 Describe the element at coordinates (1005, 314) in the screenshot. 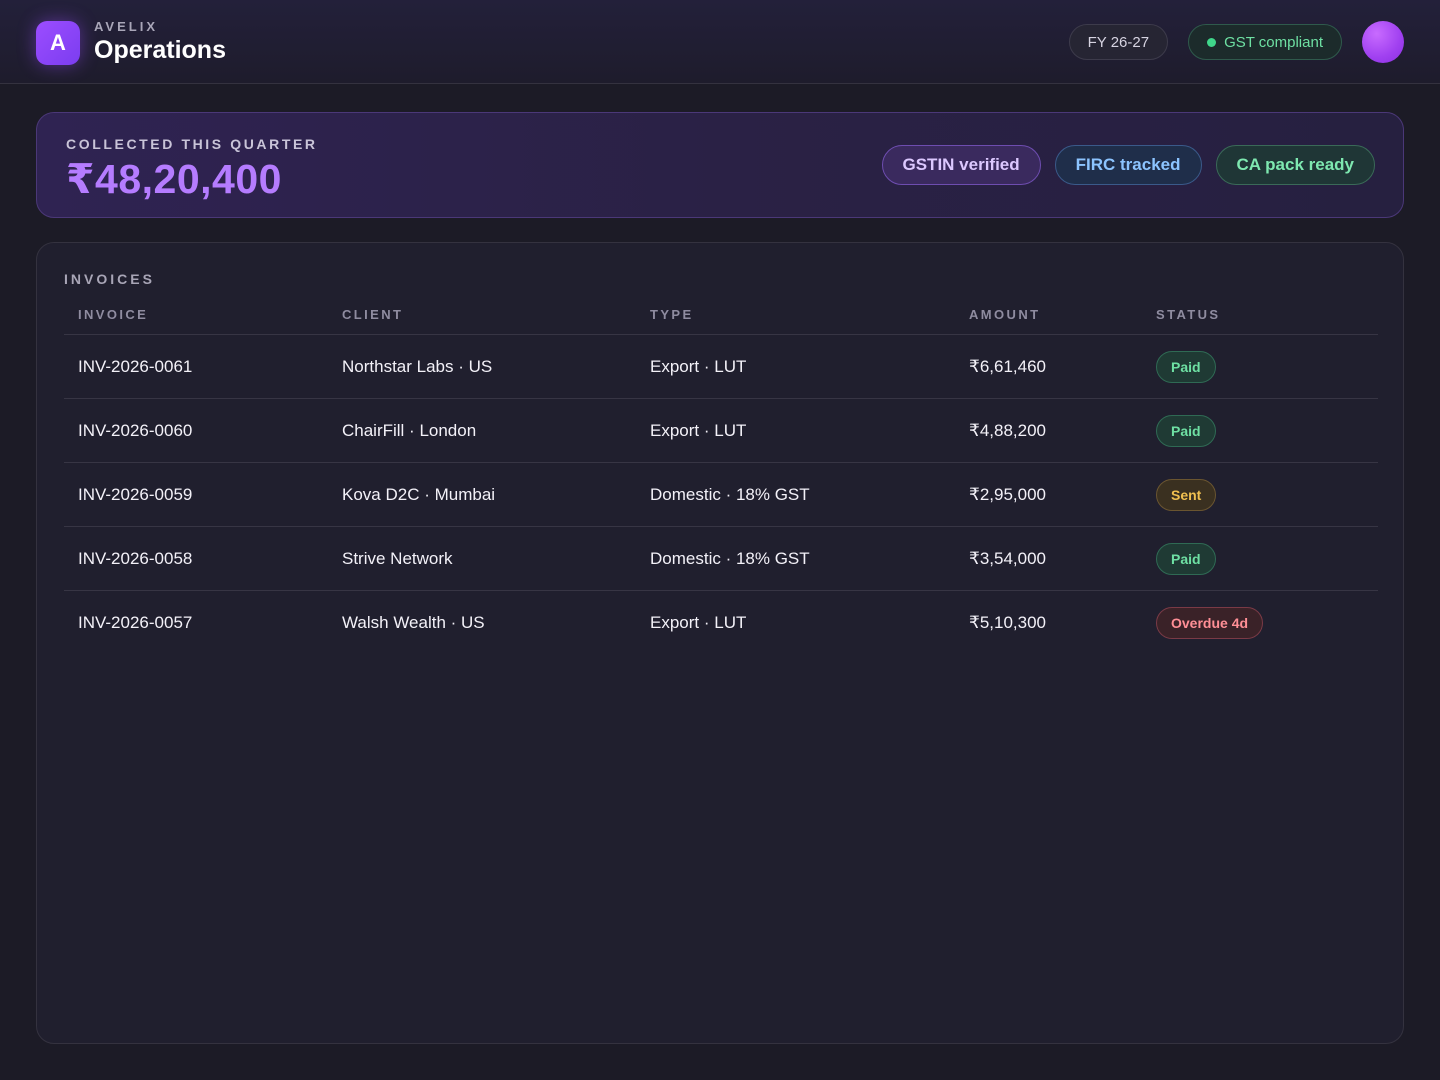

I see `column-header-amount: AMOUNT` at that location.